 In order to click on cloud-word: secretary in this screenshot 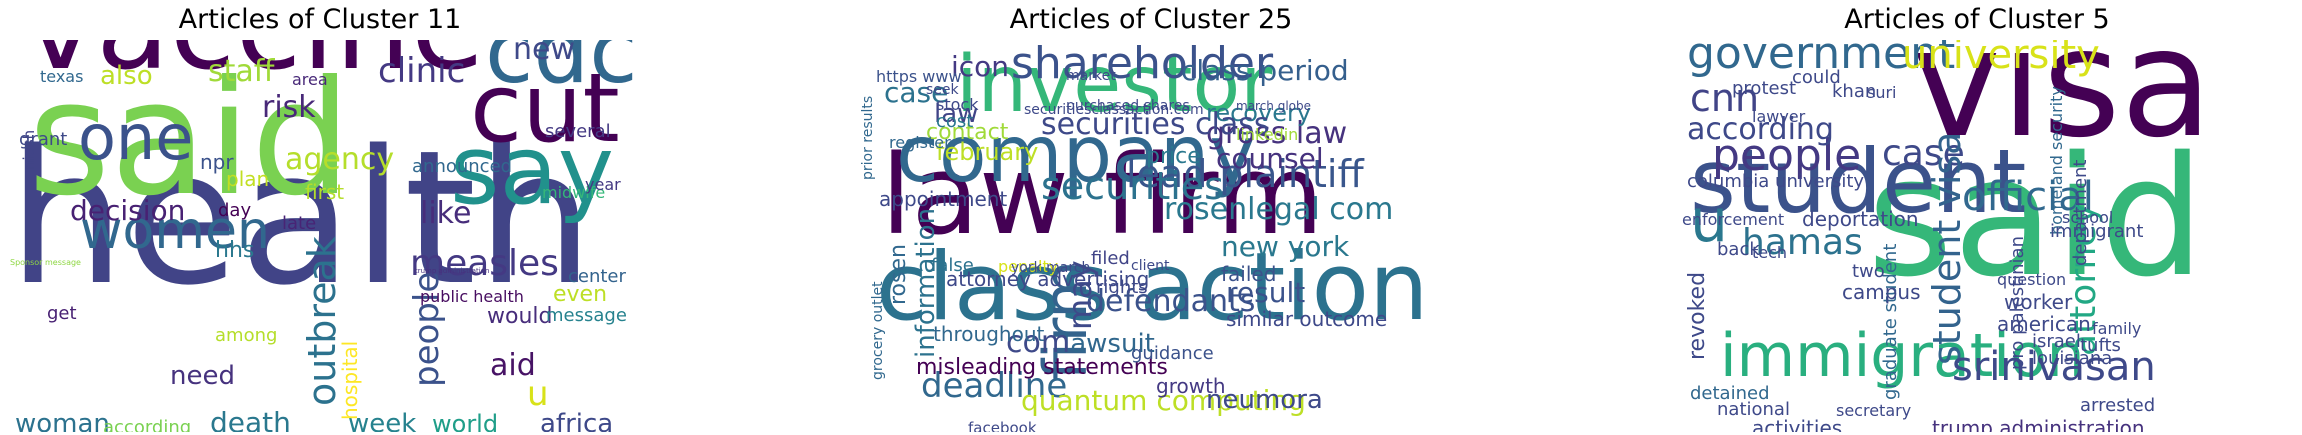, I will do `click(1874, 410)`.